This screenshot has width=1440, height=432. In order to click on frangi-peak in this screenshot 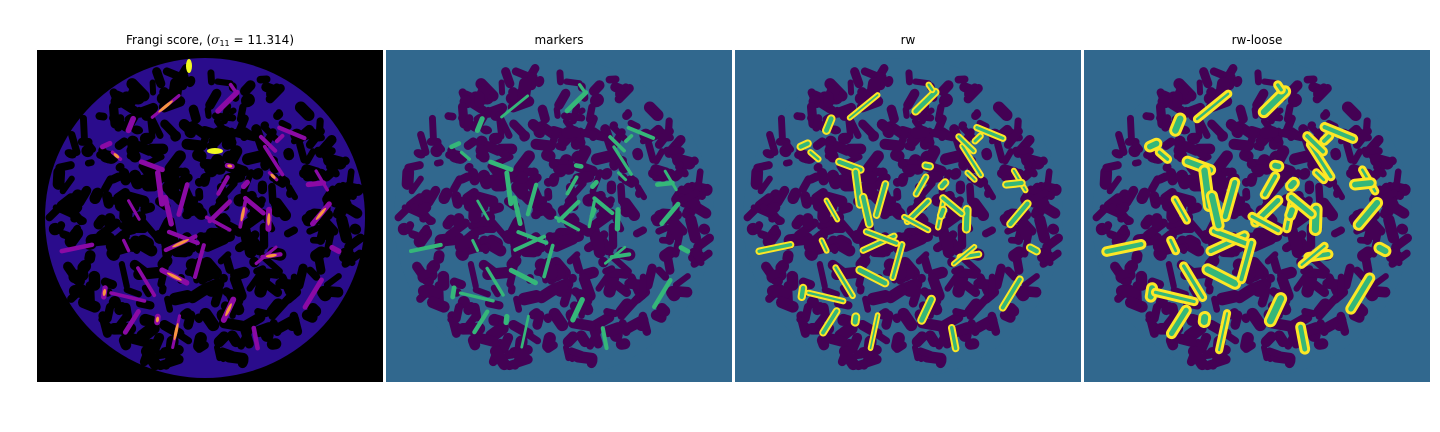, I will do `click(176, 331)`.